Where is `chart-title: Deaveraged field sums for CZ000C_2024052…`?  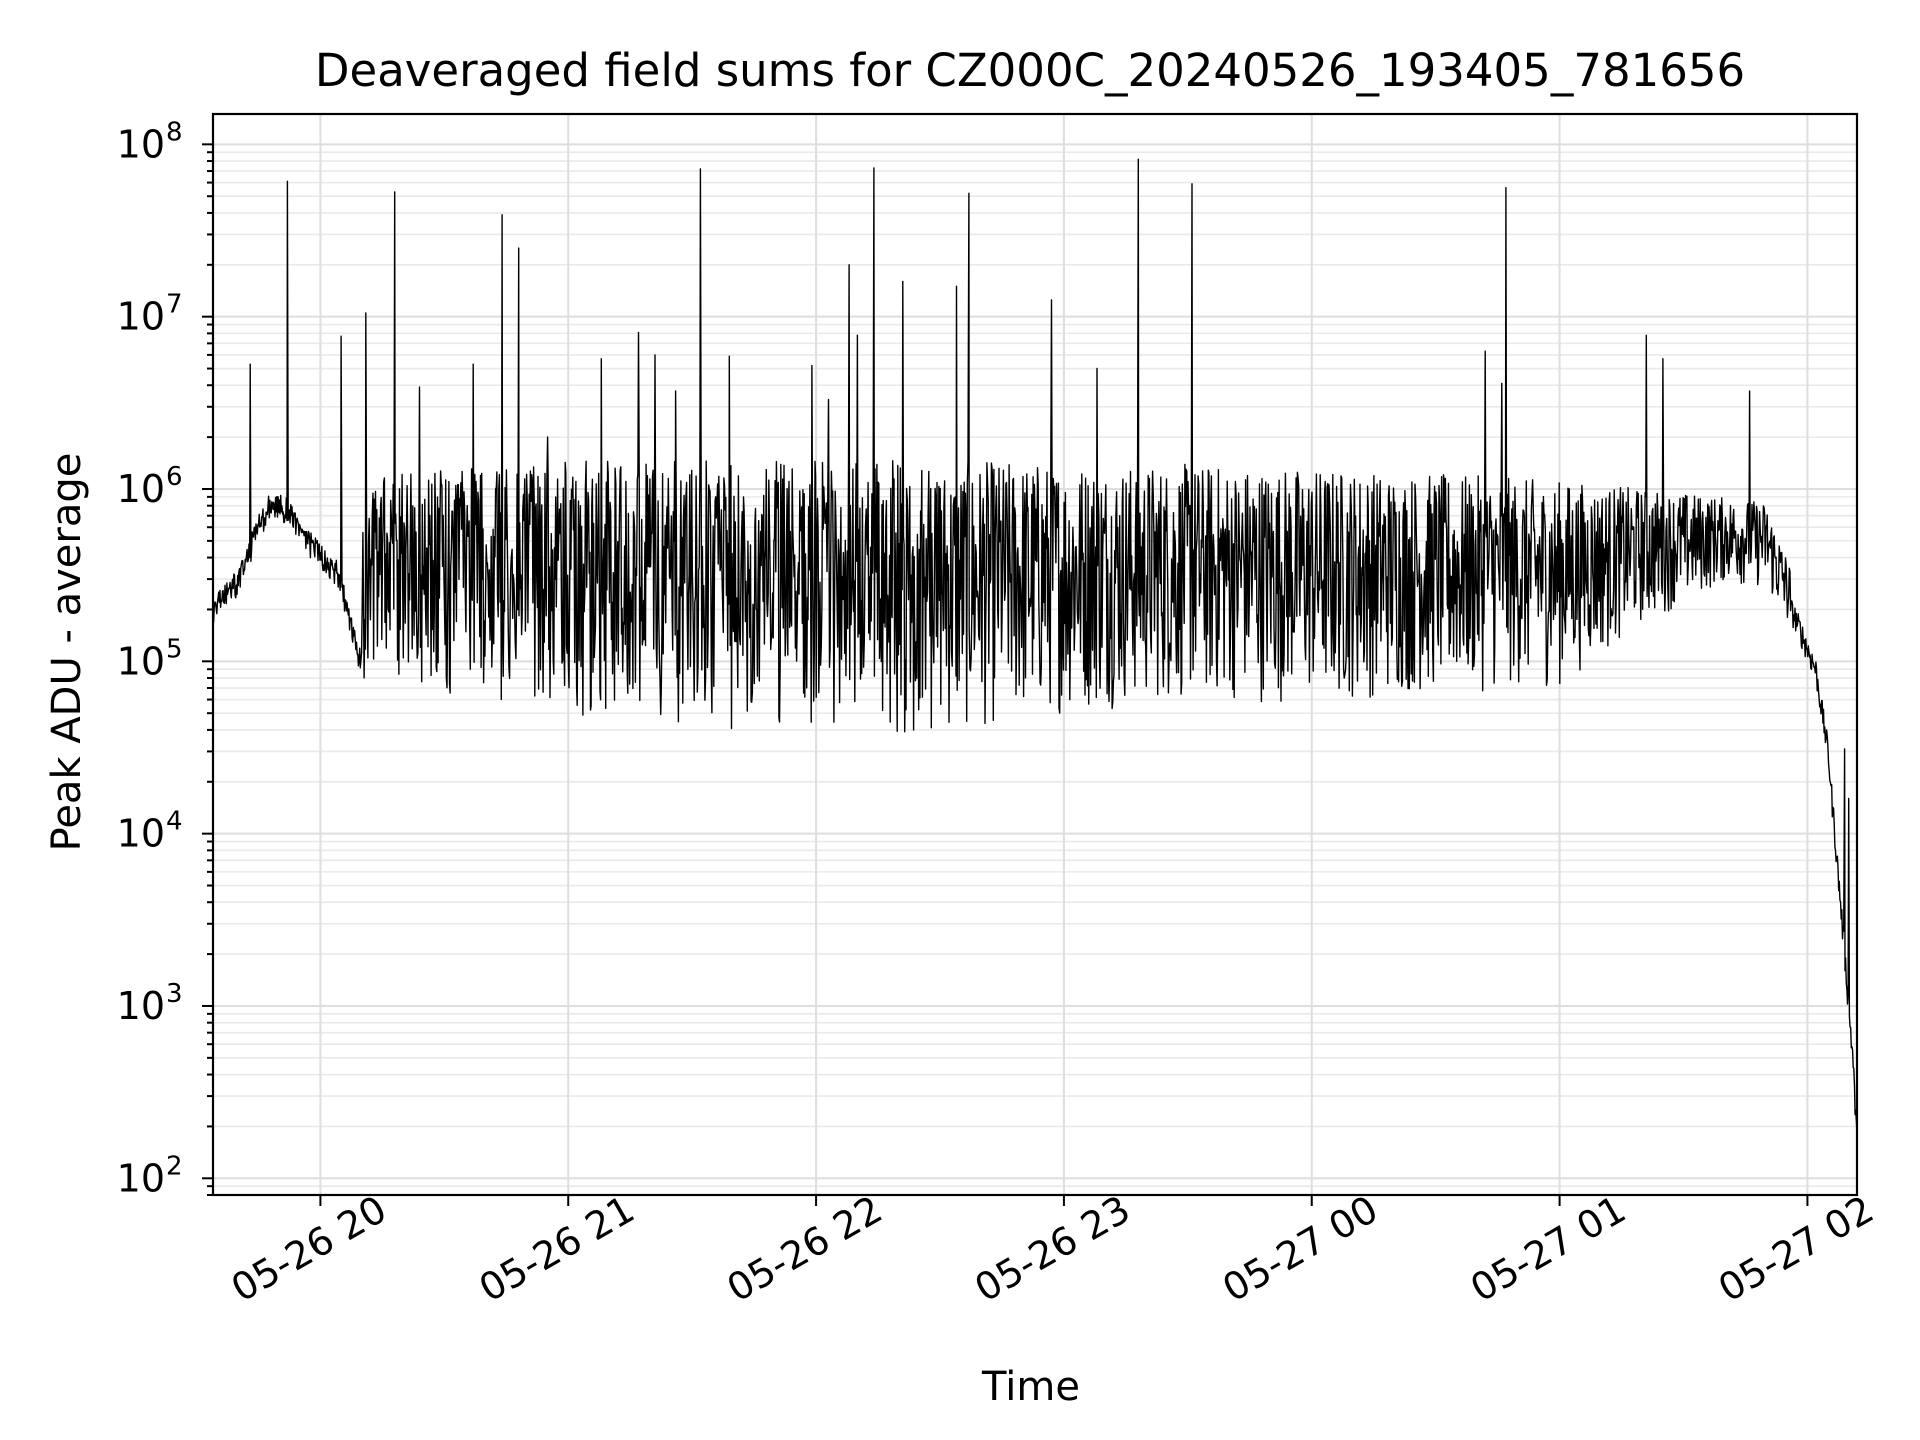
chart-title: Deaveraged field sums for CZ000C_2024052… is located at coordinates (1030, 70).